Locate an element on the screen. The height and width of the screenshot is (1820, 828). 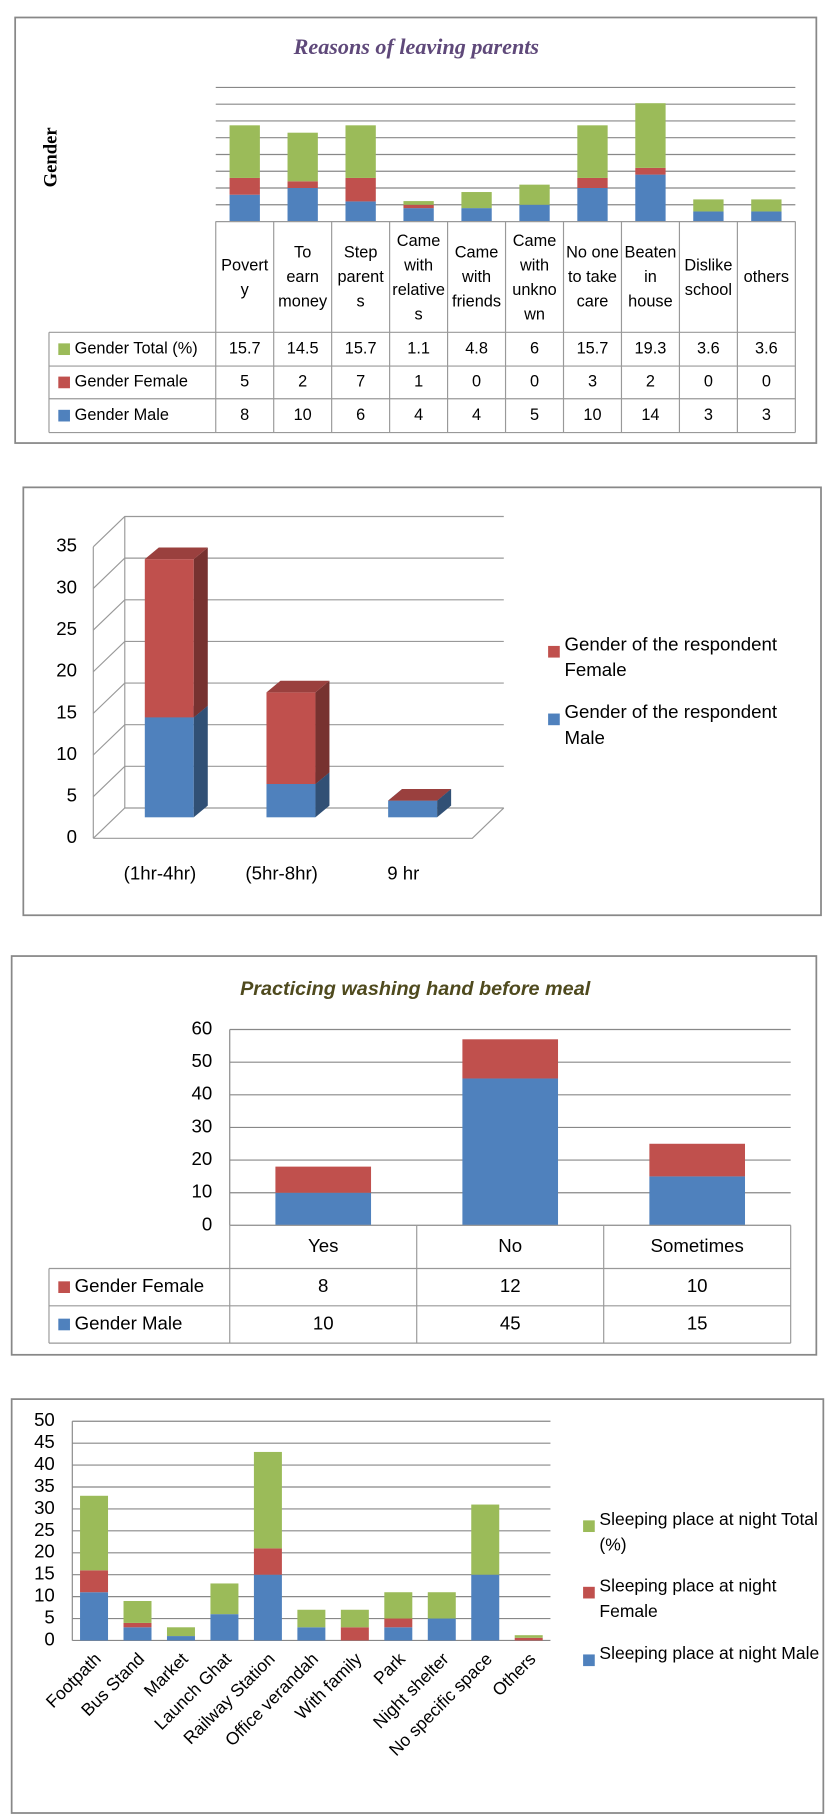
category-label: Yes is located at coordinates (323, 1247).